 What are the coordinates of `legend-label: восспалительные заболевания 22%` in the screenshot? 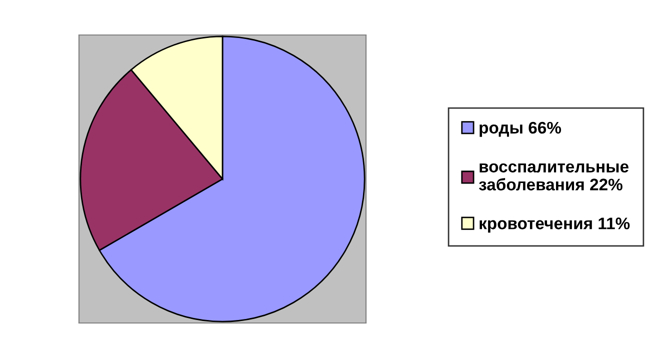 It's located at (553, 176).